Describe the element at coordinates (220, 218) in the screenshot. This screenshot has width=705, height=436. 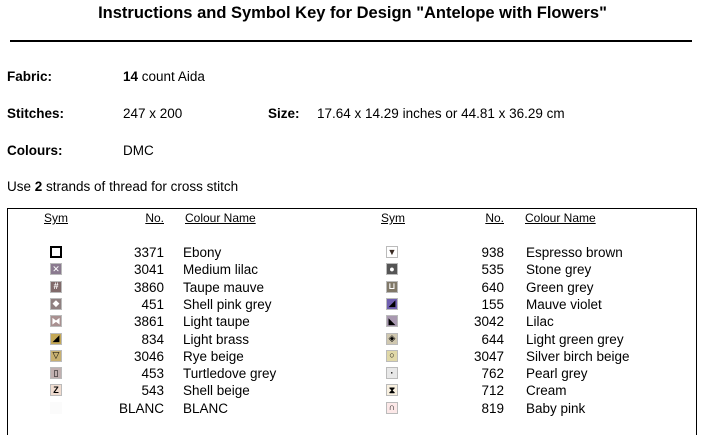
I see `header-name-left: Colour Name` at that location.